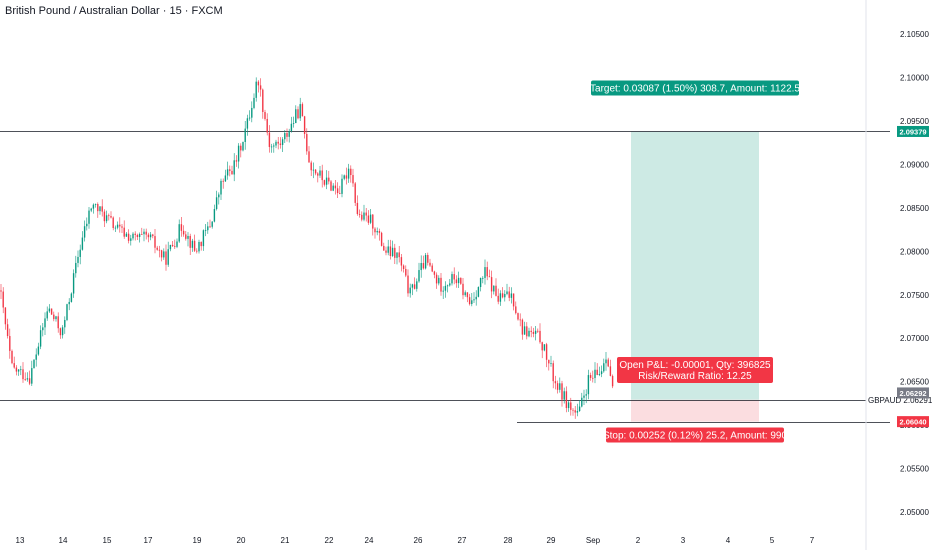 Image resolution: width=932 pixels, height=550 pixels. What do you see at coordinates (914, 78) in the screenshot?
I see `price-tick-label: 2.10000` at bounding box center [914, 78].